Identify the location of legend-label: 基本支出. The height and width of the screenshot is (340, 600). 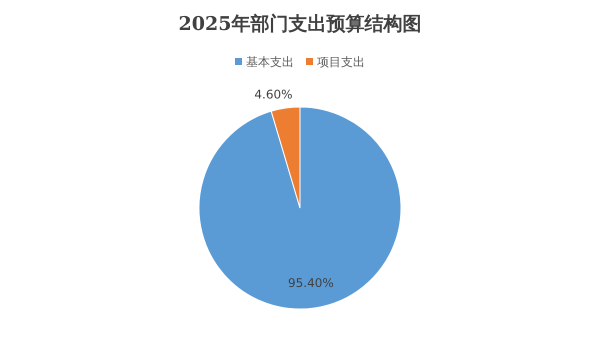
(270, 62).